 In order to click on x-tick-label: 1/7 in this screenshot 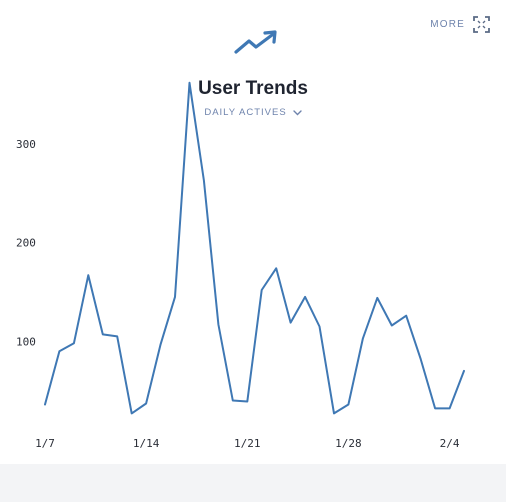, I will do `click(45, 443)`.